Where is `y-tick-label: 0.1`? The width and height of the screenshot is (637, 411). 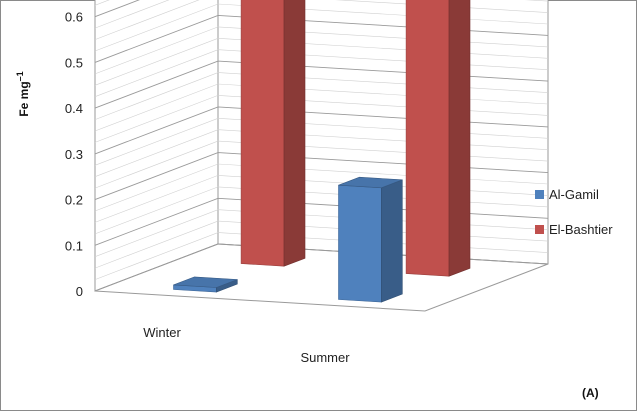 y-tick-label: 0.1 is located at coordinates (74, 245).